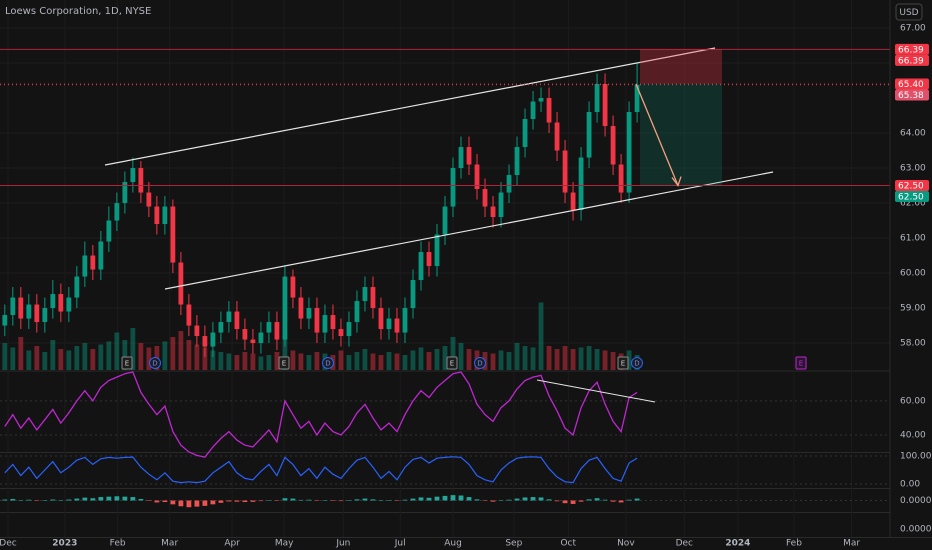  I want to click on x-tick-label: 2023, so click(64, 544).